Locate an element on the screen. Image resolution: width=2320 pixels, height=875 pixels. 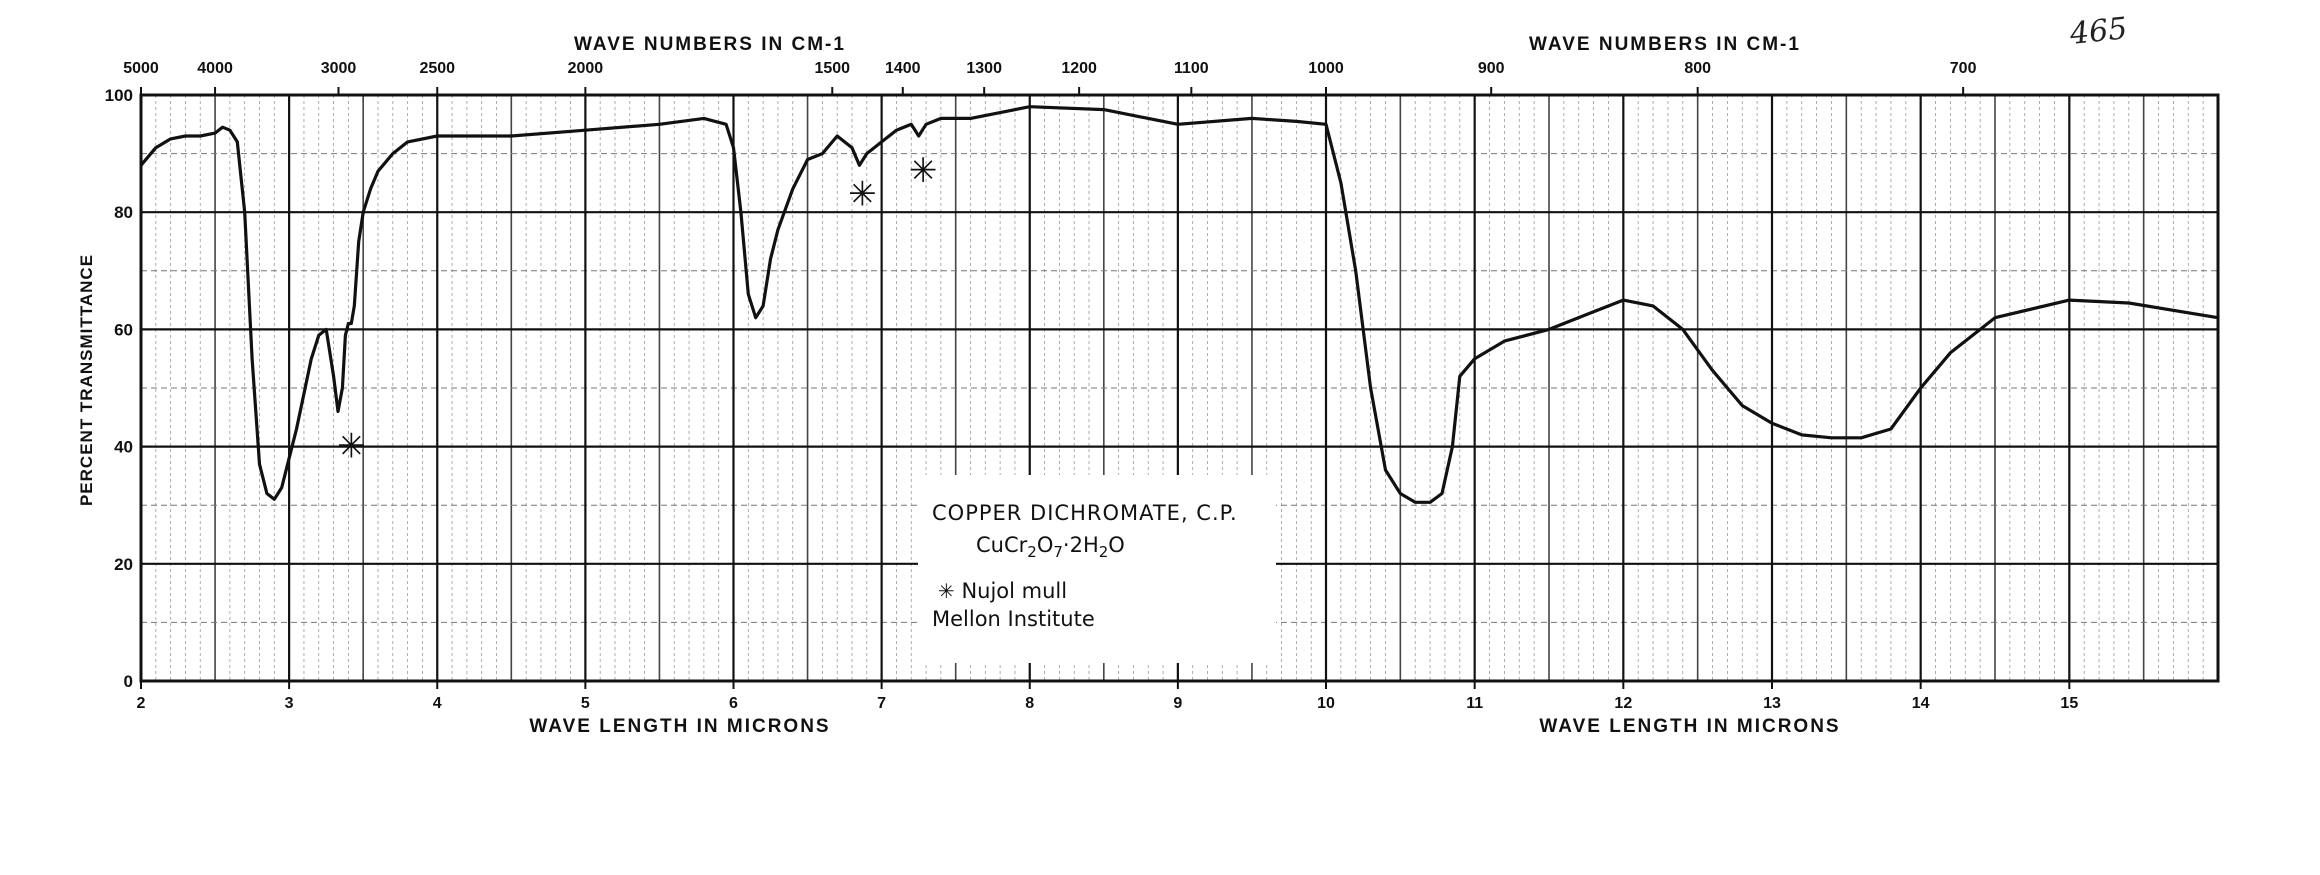
page-number: 465 is located at coordinates (2098, 31).